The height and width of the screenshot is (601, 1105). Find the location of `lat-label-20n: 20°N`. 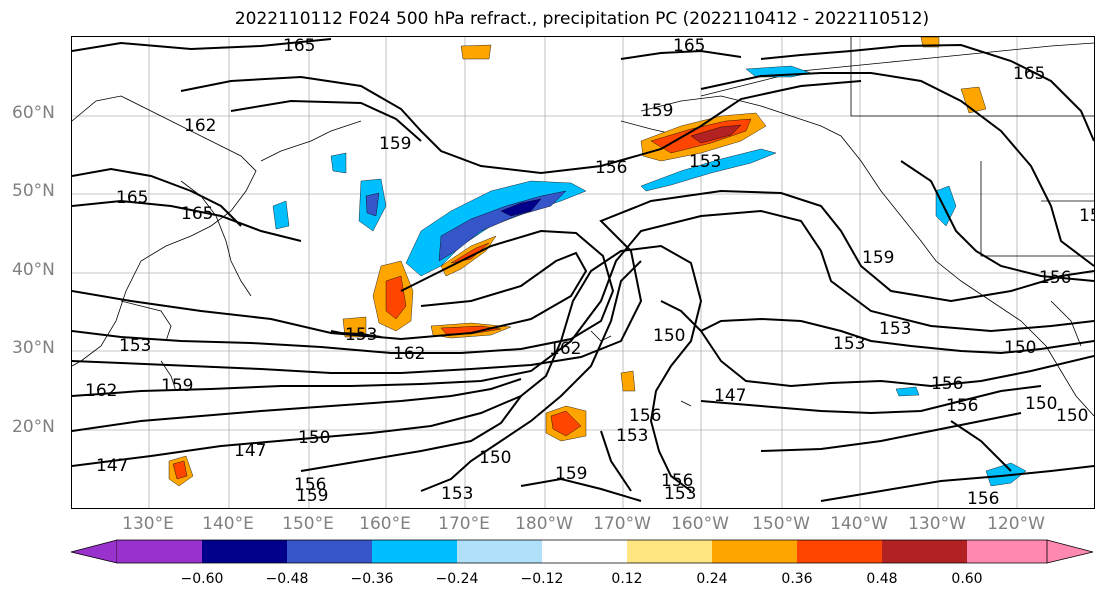

lat-label-20n: 20°N is located at coordinates (33, 427).